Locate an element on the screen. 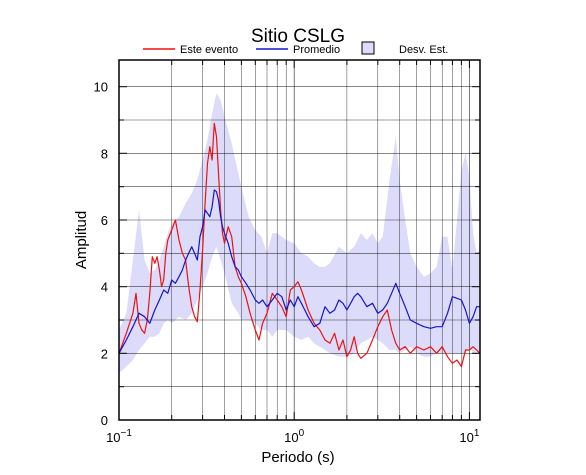  y-tick-label: 6 is located at coordinates (104, 220).